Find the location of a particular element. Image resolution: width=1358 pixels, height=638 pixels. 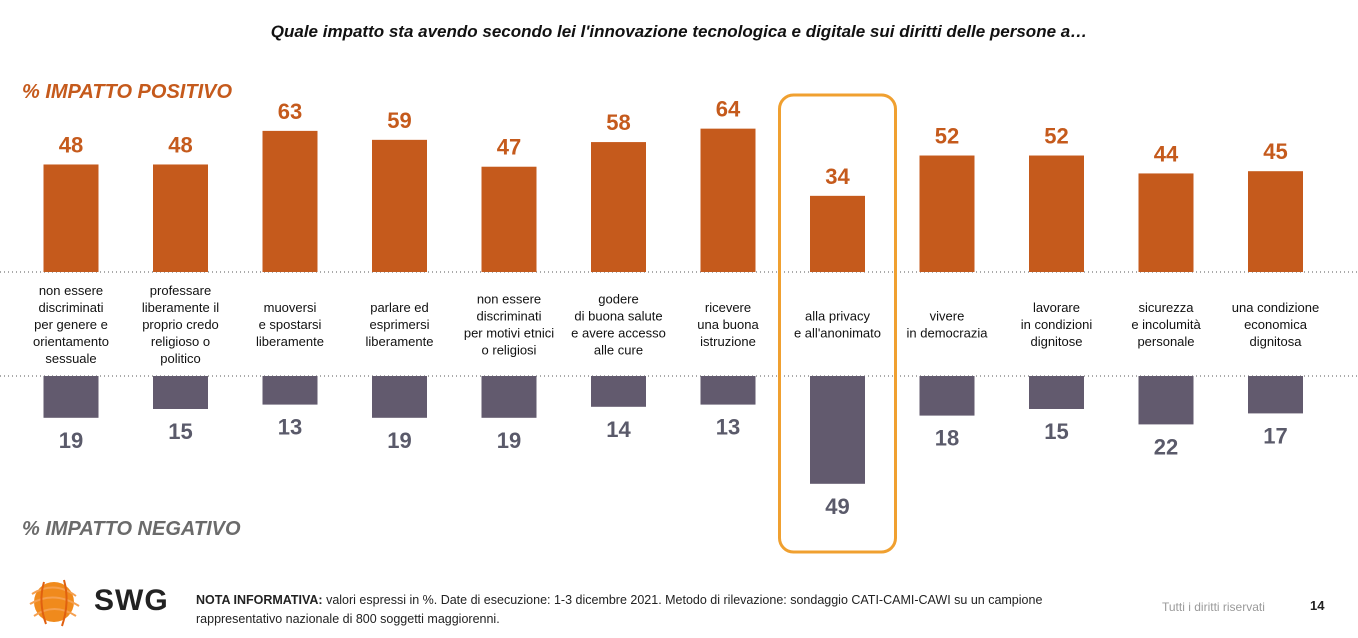

highlight-box is located at coordinates (837, 323).